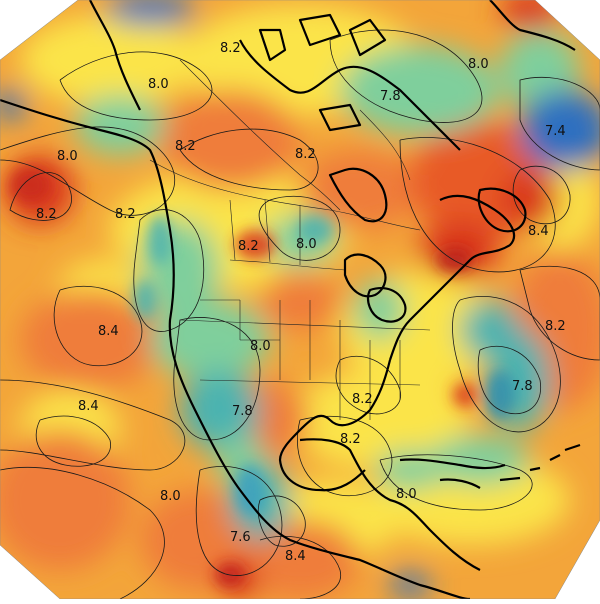  I want to click on arctic-coast, so click(350, 95).